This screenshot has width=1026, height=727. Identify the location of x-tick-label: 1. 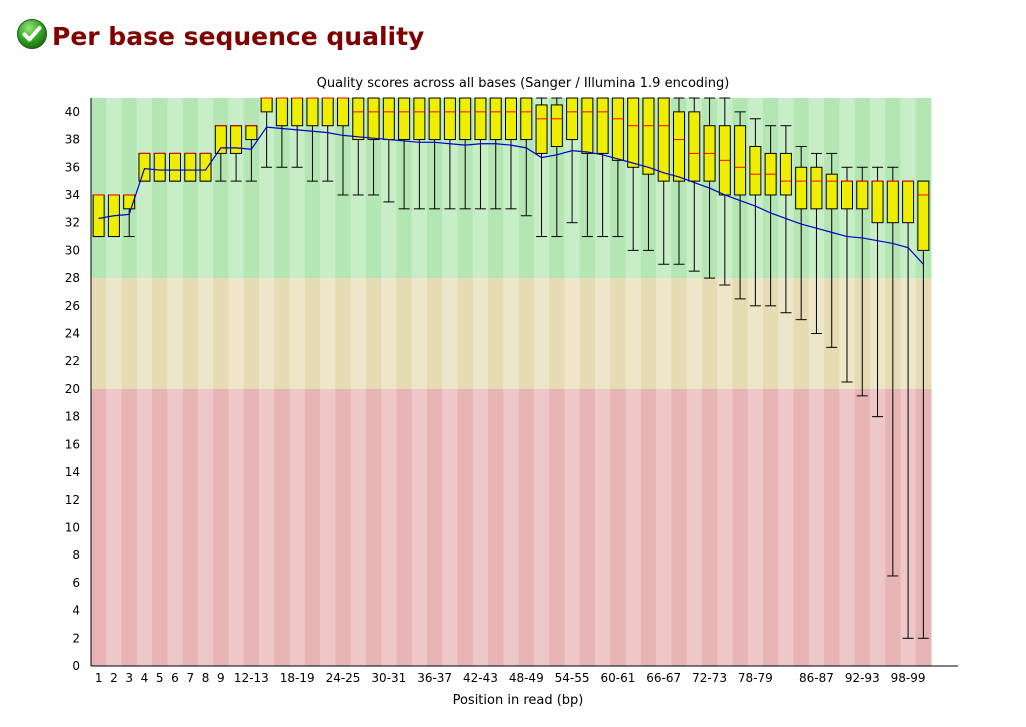
(99, 678).